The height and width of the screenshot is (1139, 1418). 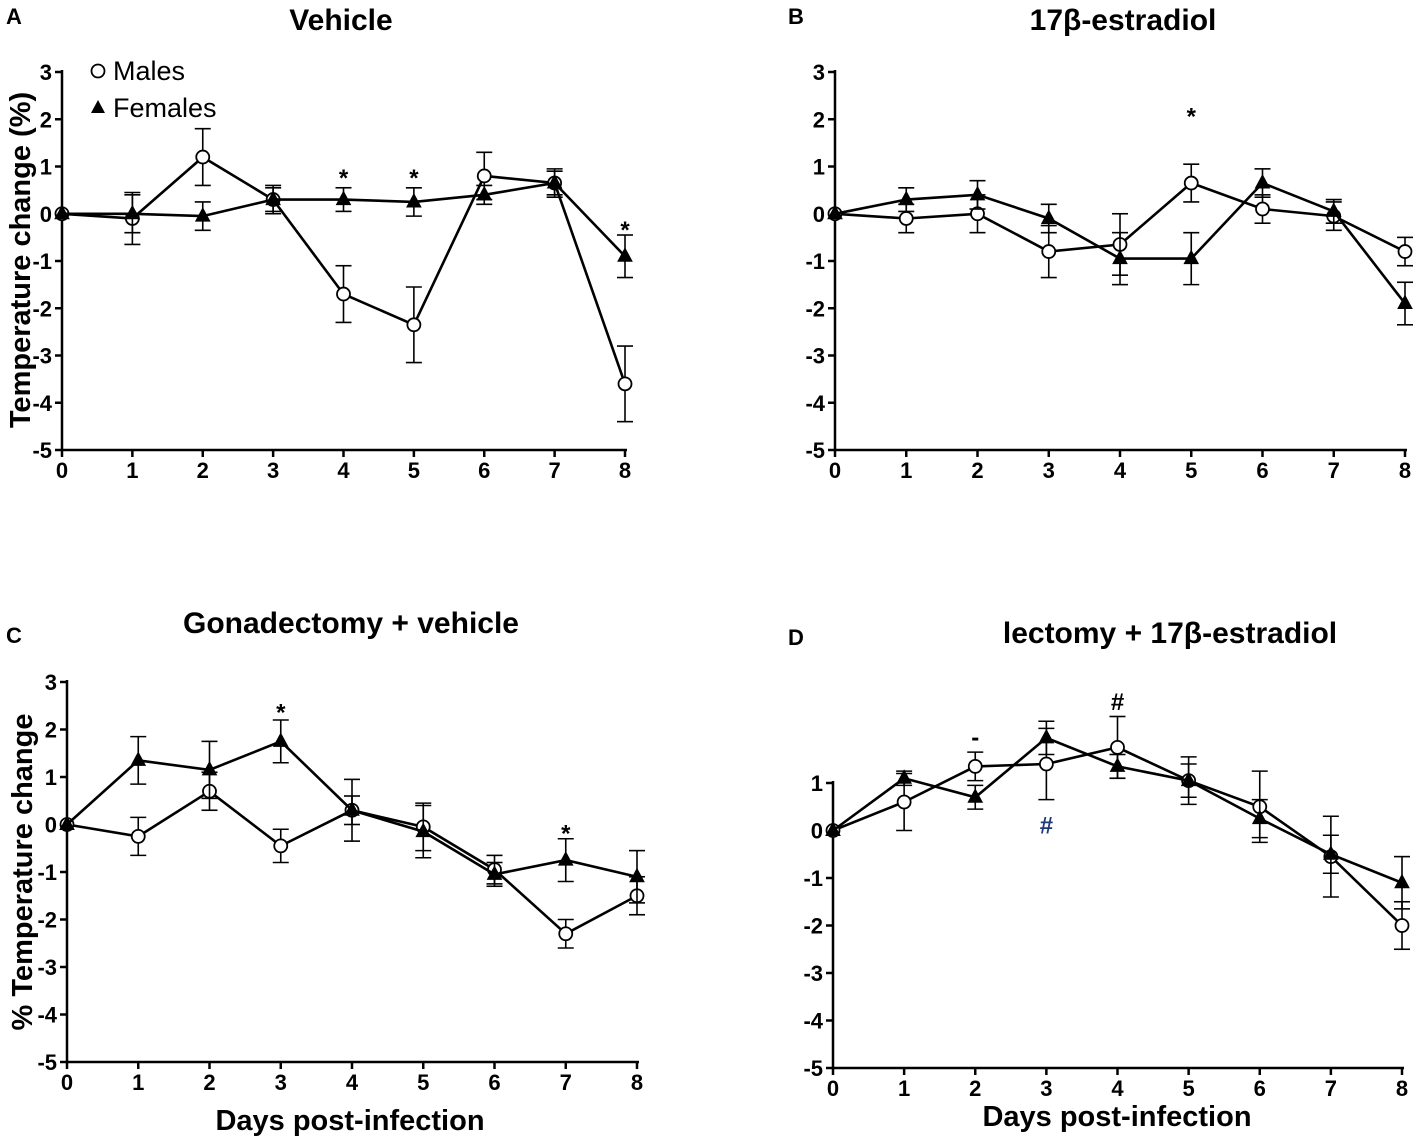 What do you see at coordinates (1123, 20) in the screenshot?
I see `panel-title: 17β-estradiol` at bounding box center [1123, 20].